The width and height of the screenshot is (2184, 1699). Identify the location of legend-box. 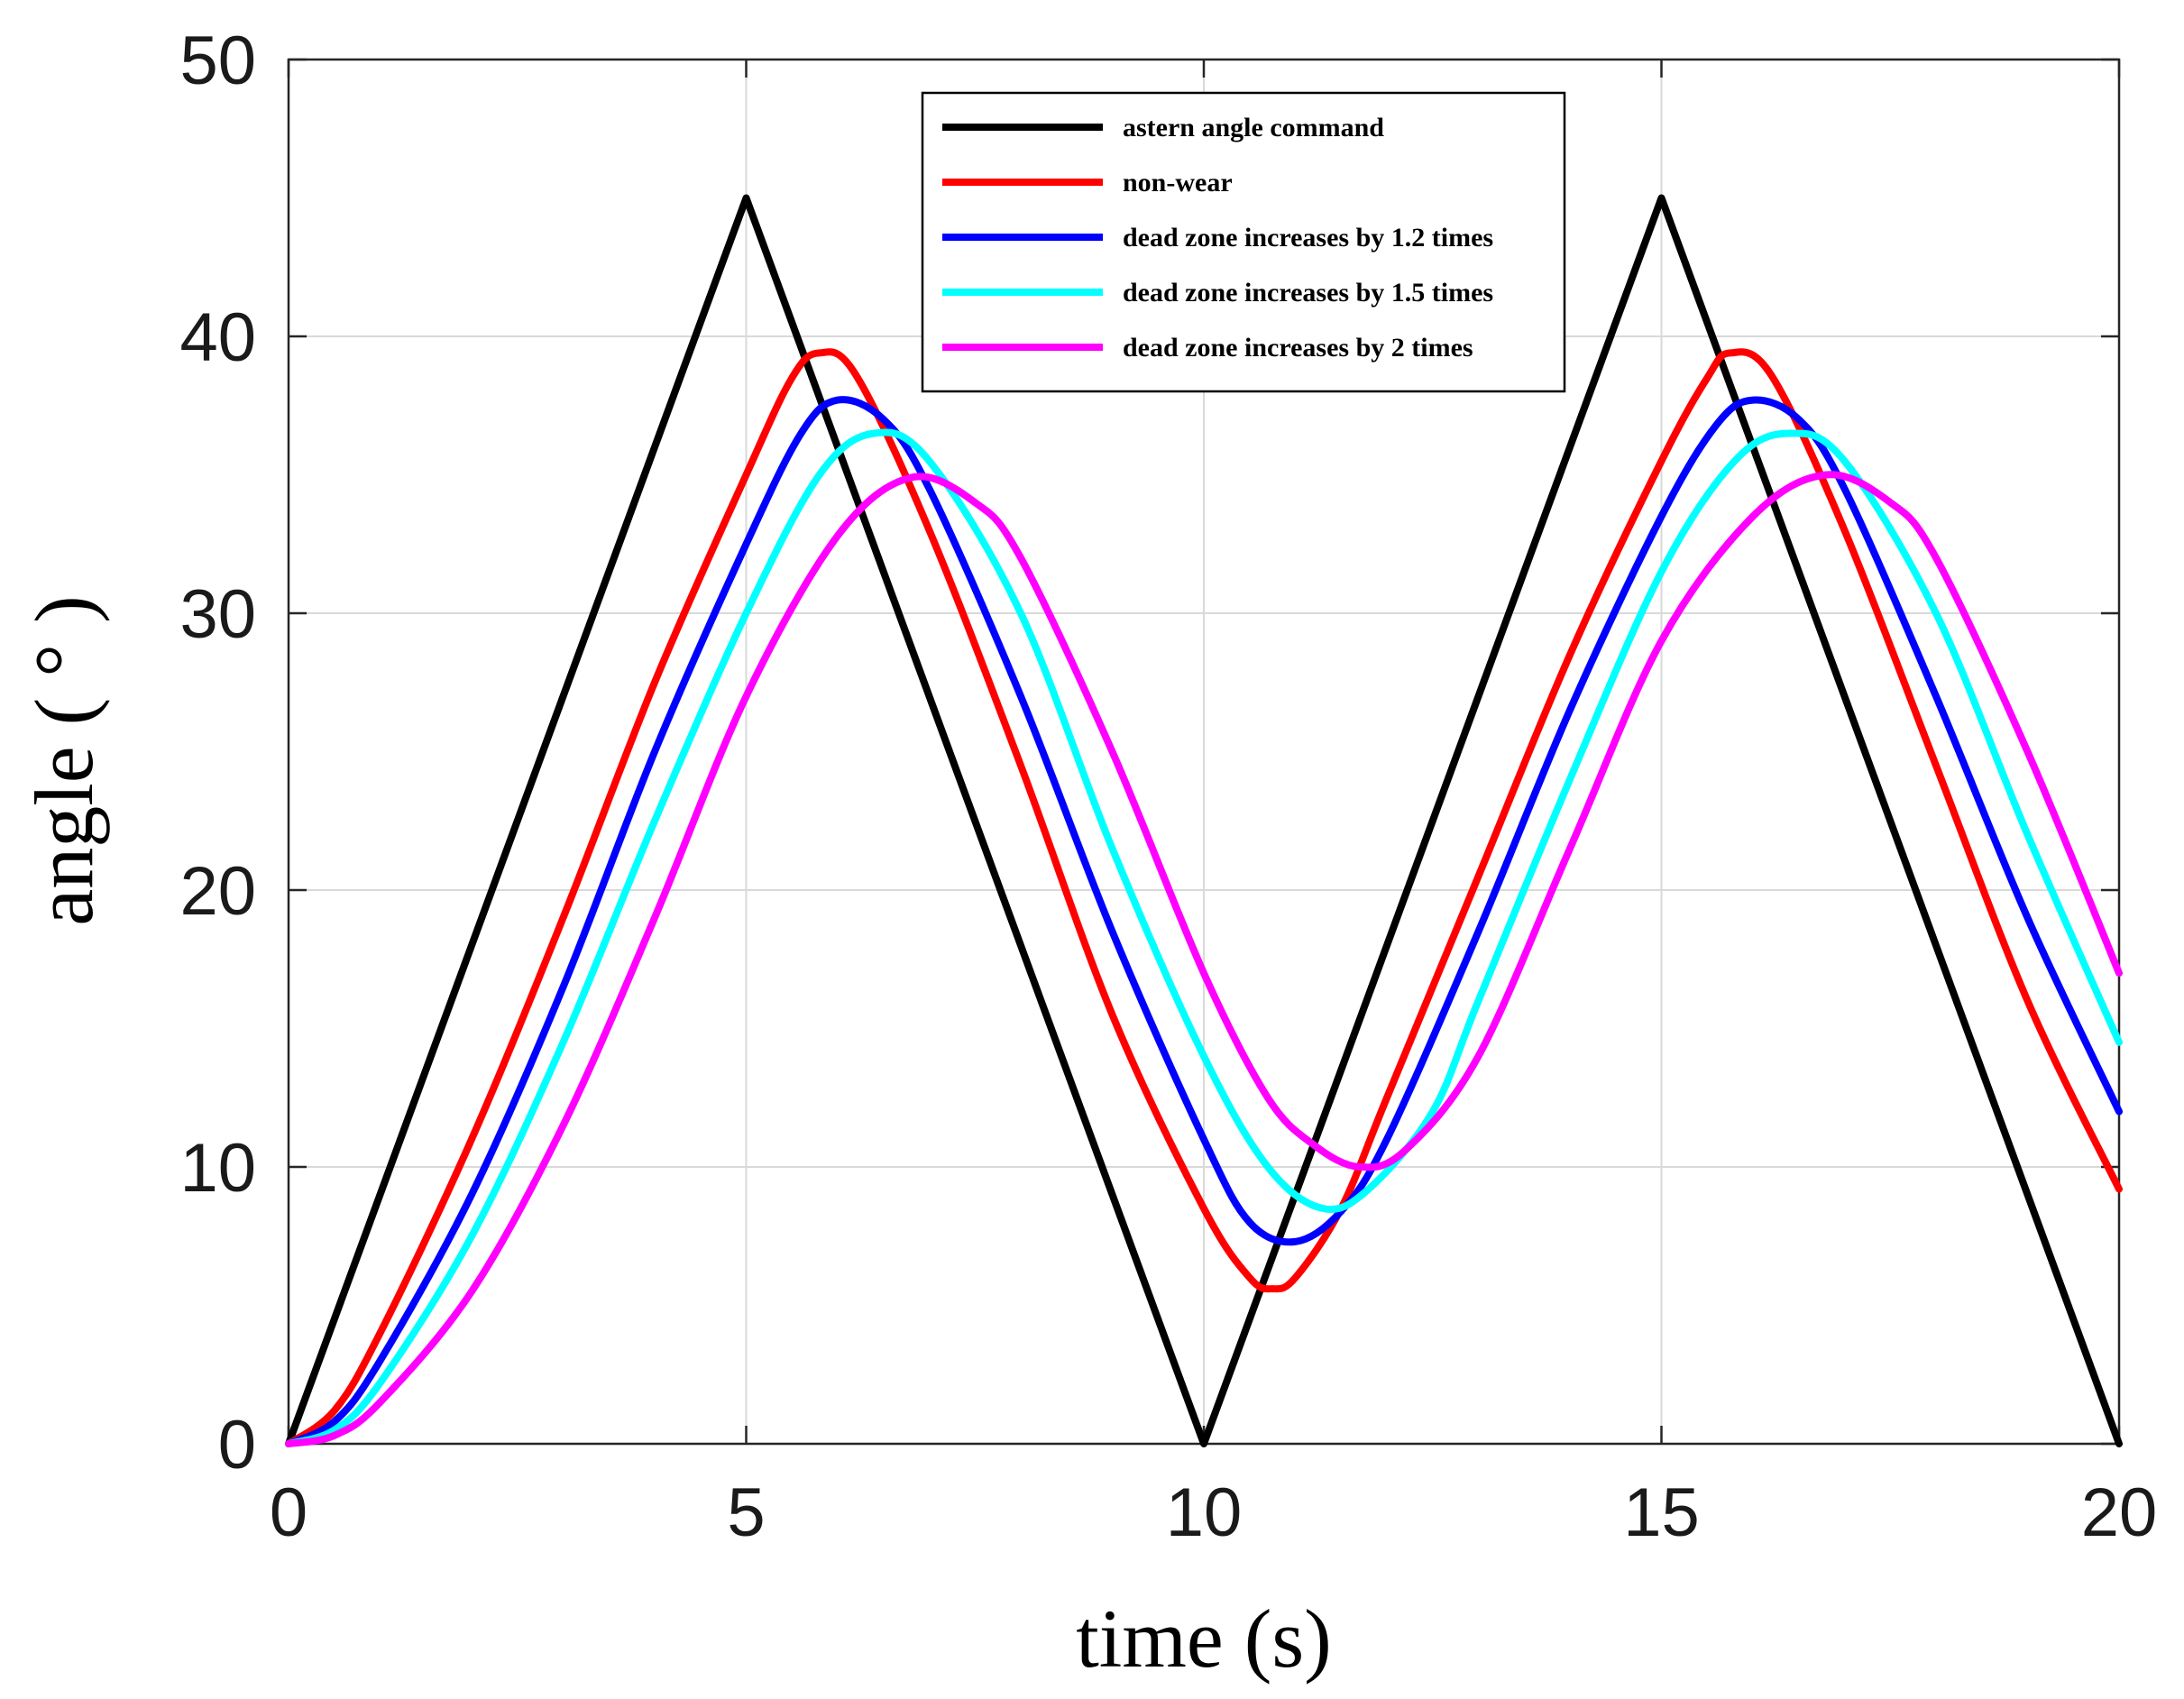
(1243, 242).